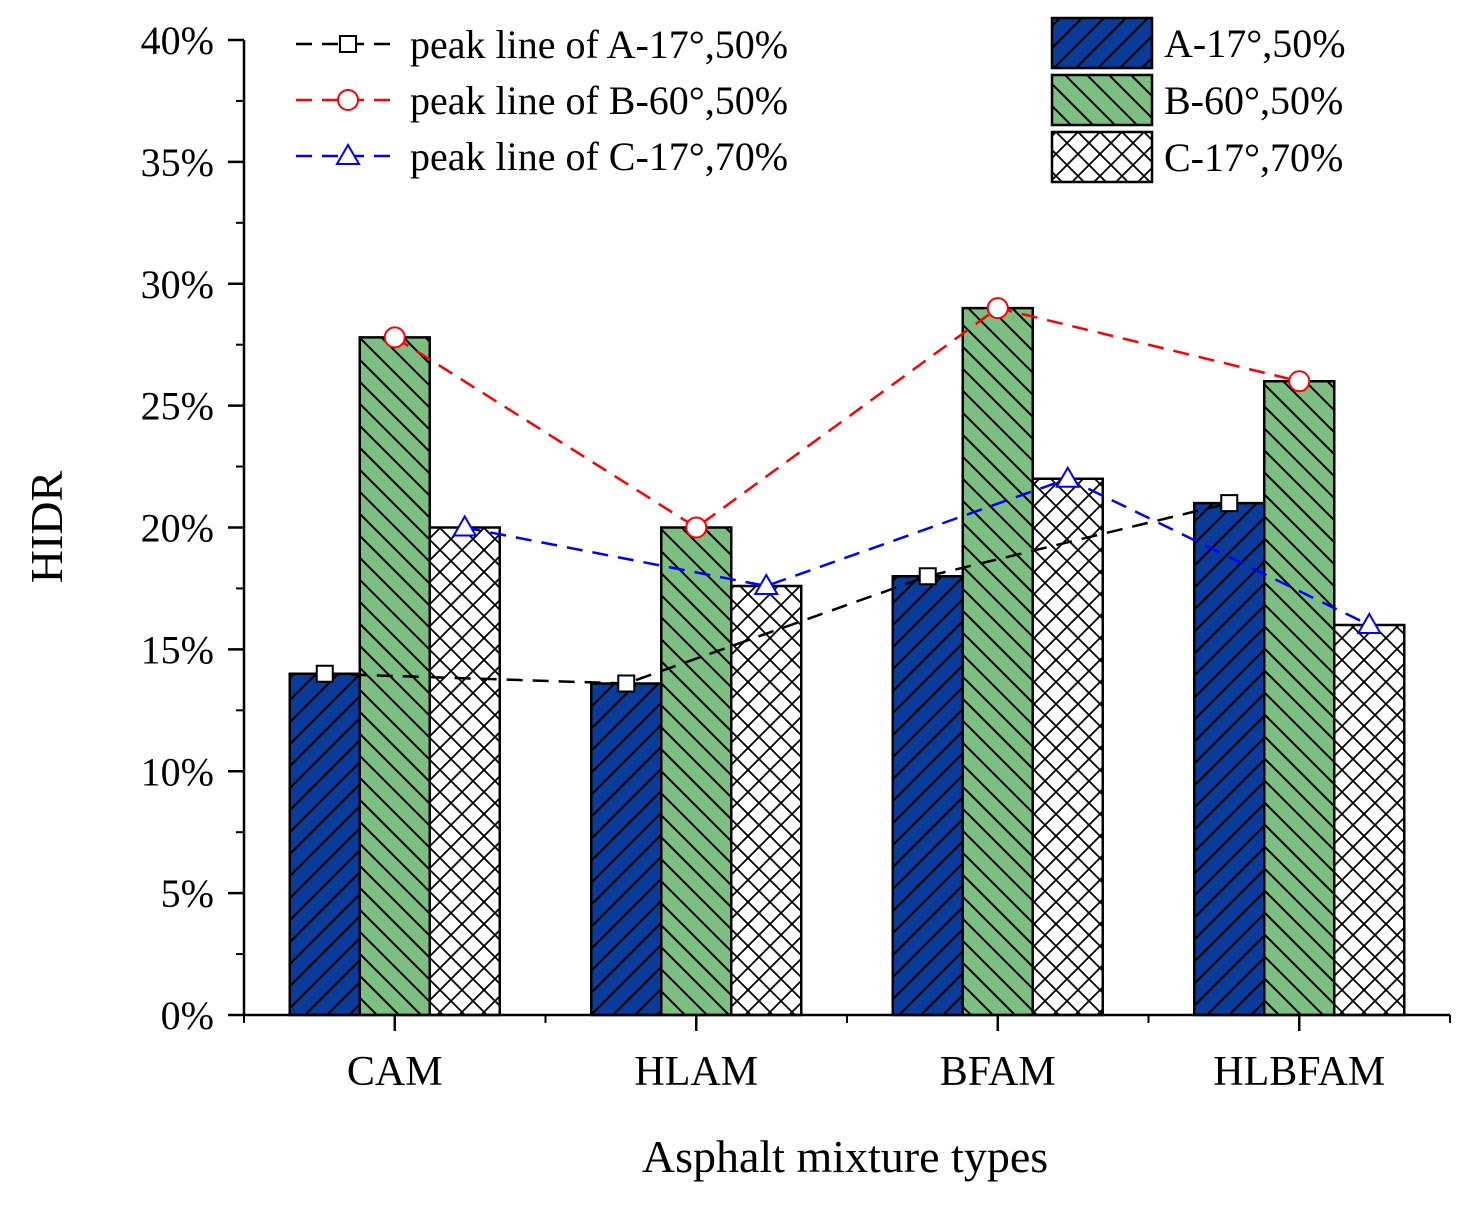  What do you see at coordinates (1253, 157) in the screenshot?
I see `legend-label-bar-2: C-17°,70%` at bounding box center [1253, 157].